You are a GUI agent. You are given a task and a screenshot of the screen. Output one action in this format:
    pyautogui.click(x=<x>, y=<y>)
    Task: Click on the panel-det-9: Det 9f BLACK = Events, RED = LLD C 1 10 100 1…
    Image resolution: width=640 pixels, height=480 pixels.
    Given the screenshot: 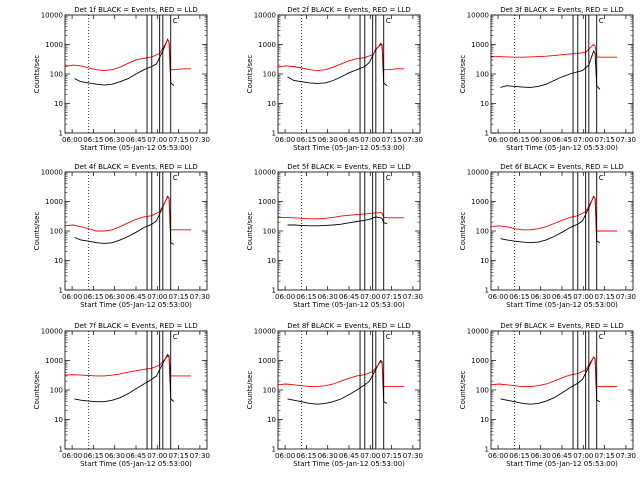 What is the action you would take?
    pyautogui.click(x=547, y=395)
    